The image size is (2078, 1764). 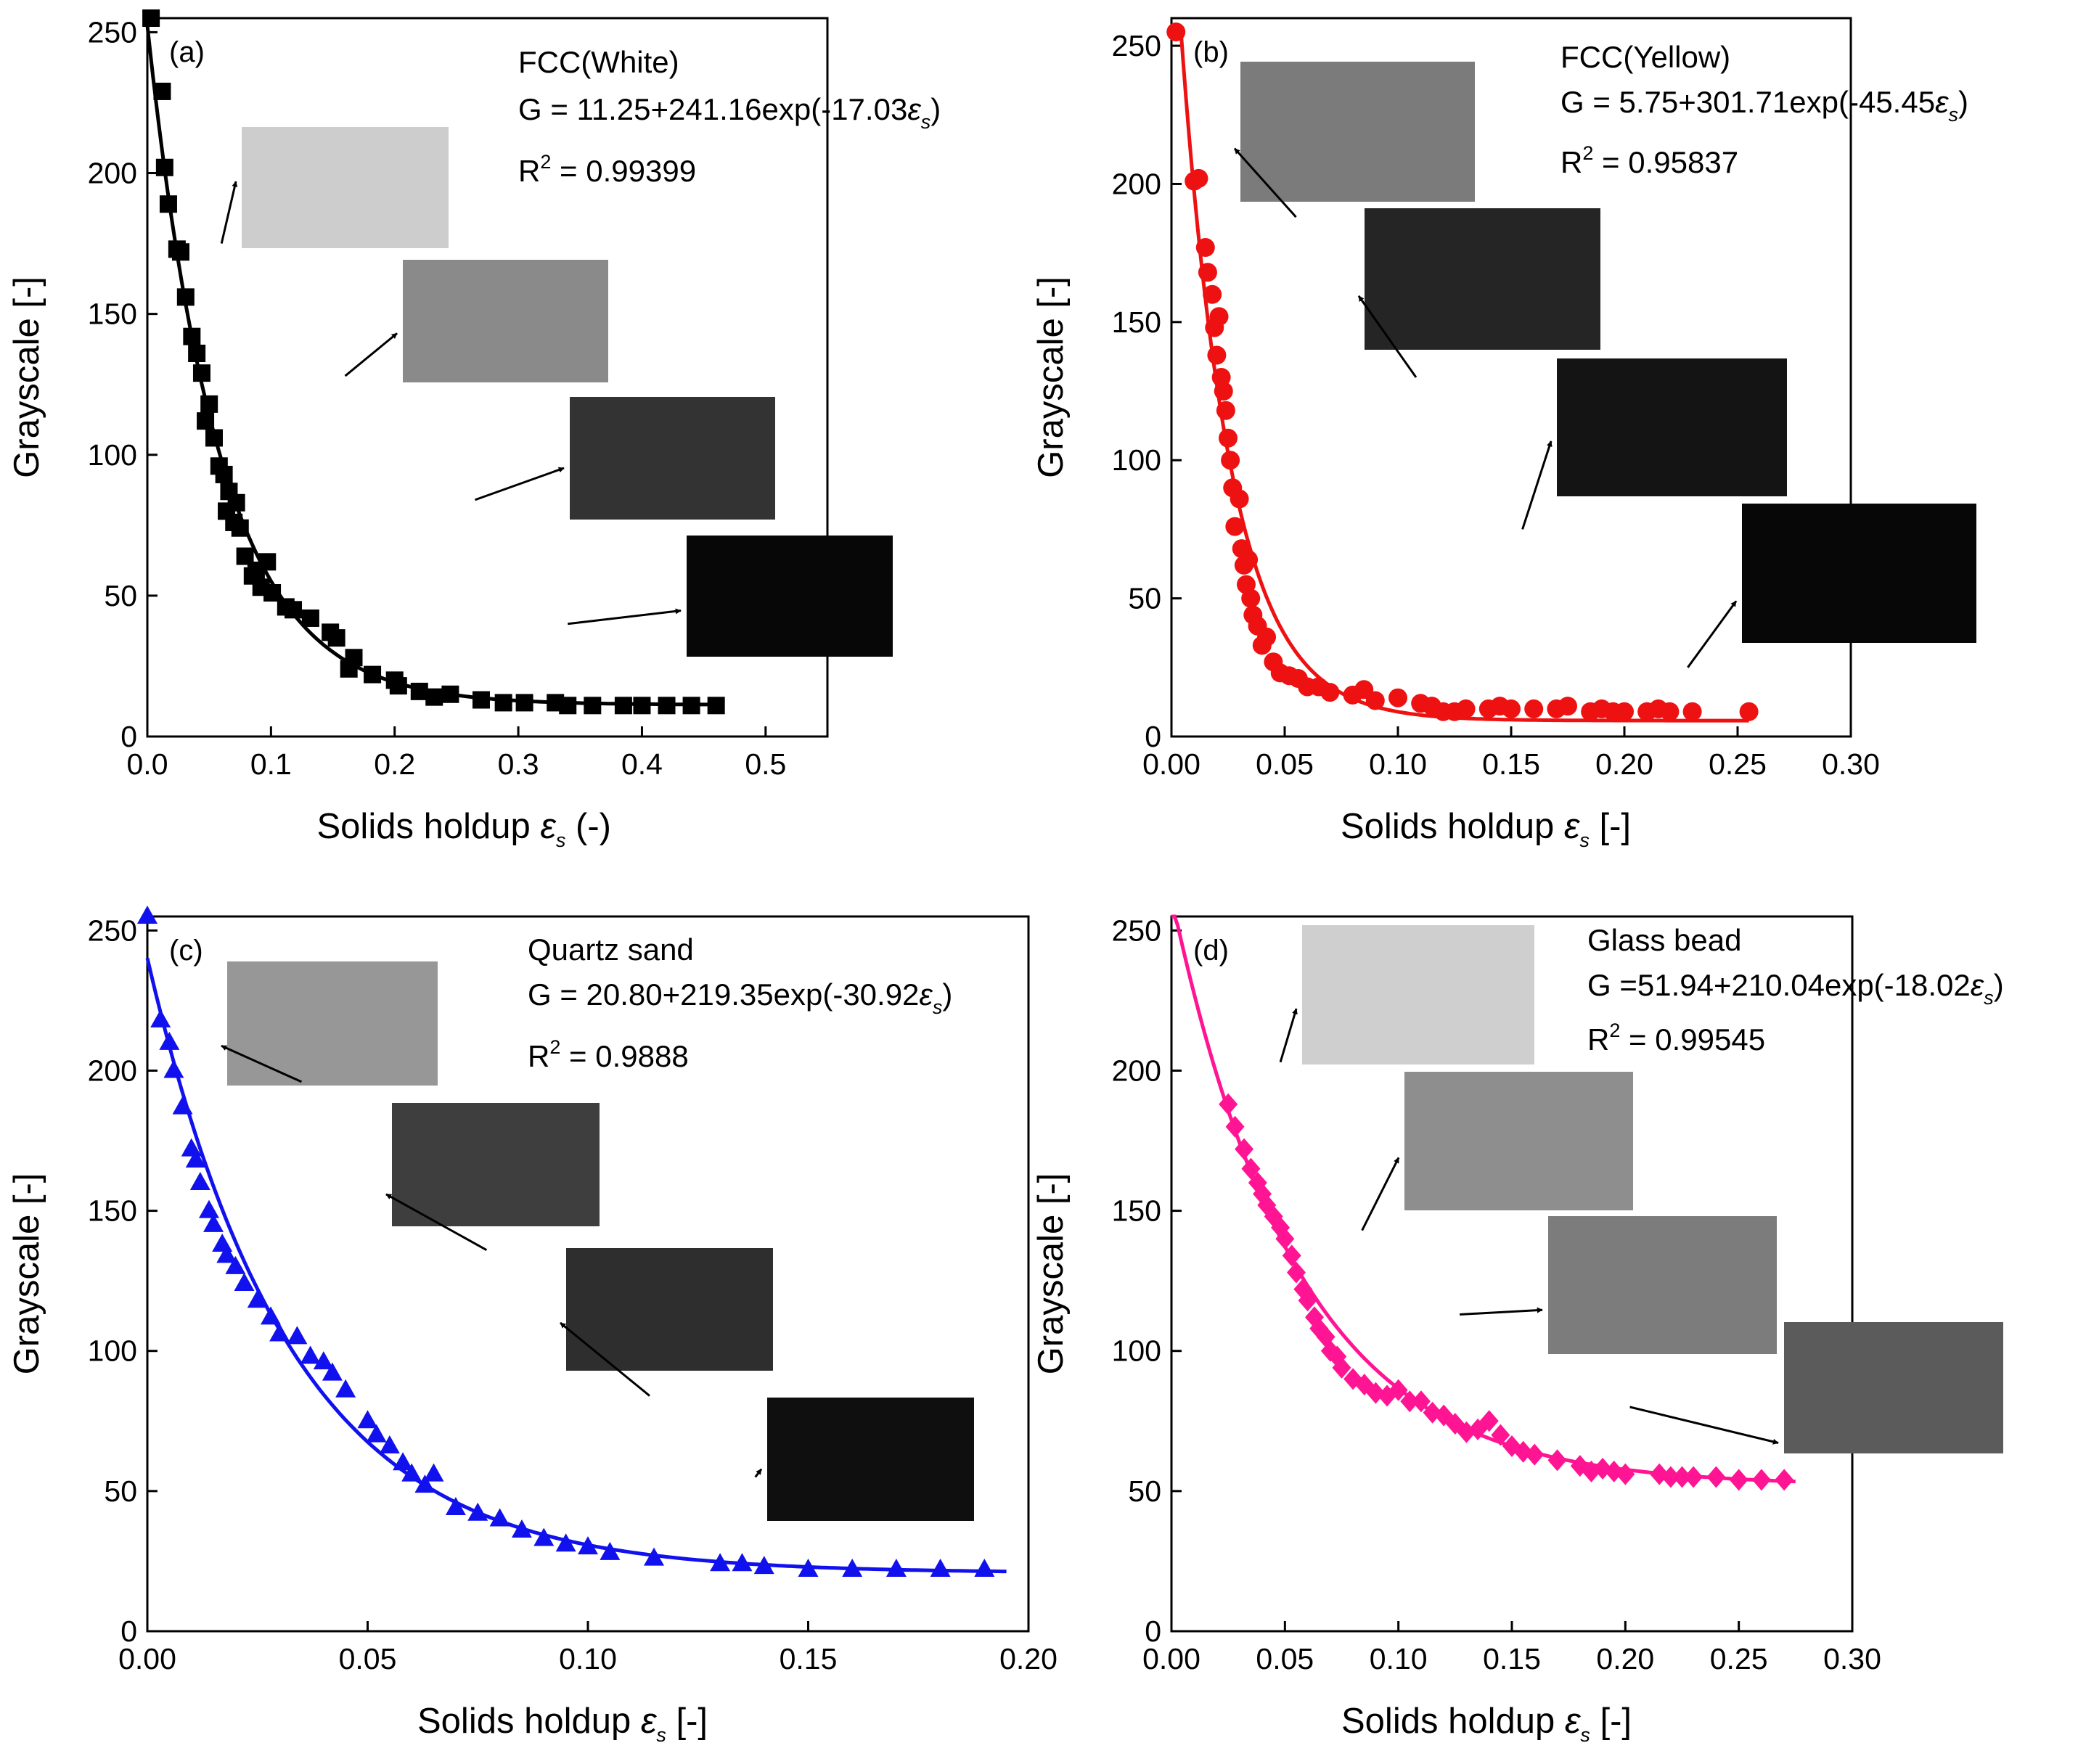 What do you see at coordinates (729, 112) in the screenshot?
I see `fit-equation: G = 11.25+241.16exp(-17.03εs)` at bounding box center [729, 112].